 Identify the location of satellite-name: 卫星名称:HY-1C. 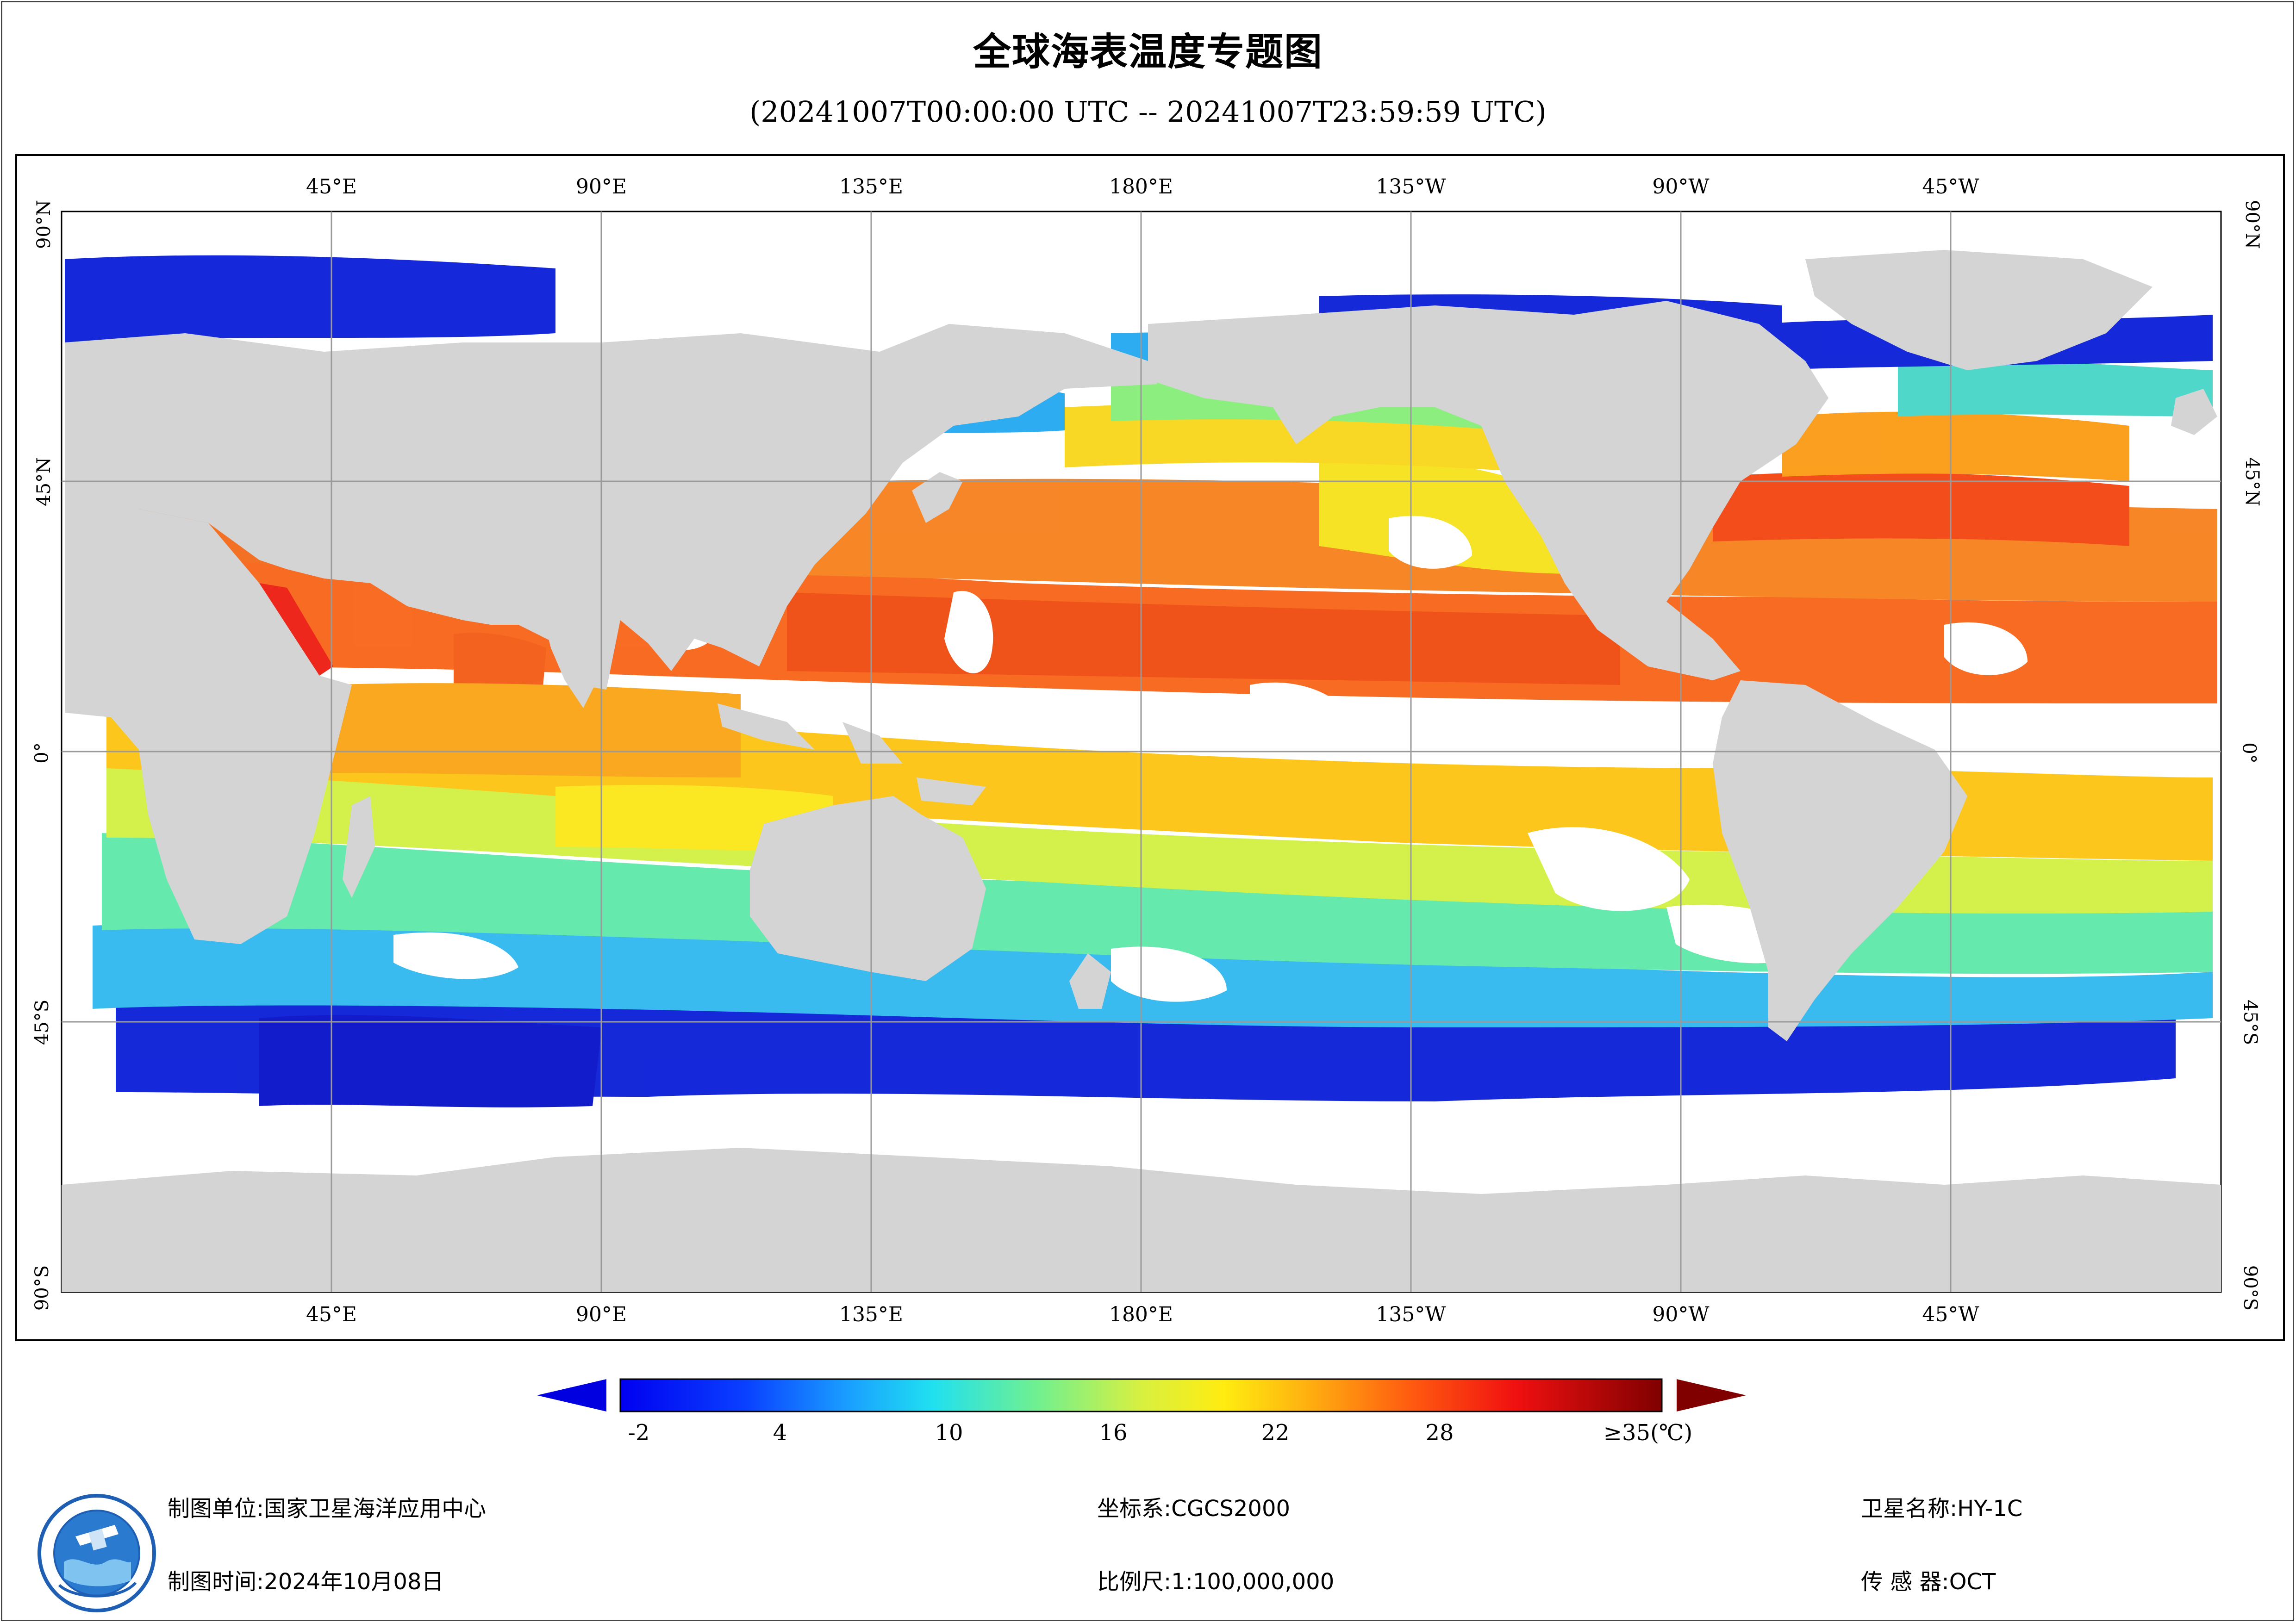
(1942, 1509).